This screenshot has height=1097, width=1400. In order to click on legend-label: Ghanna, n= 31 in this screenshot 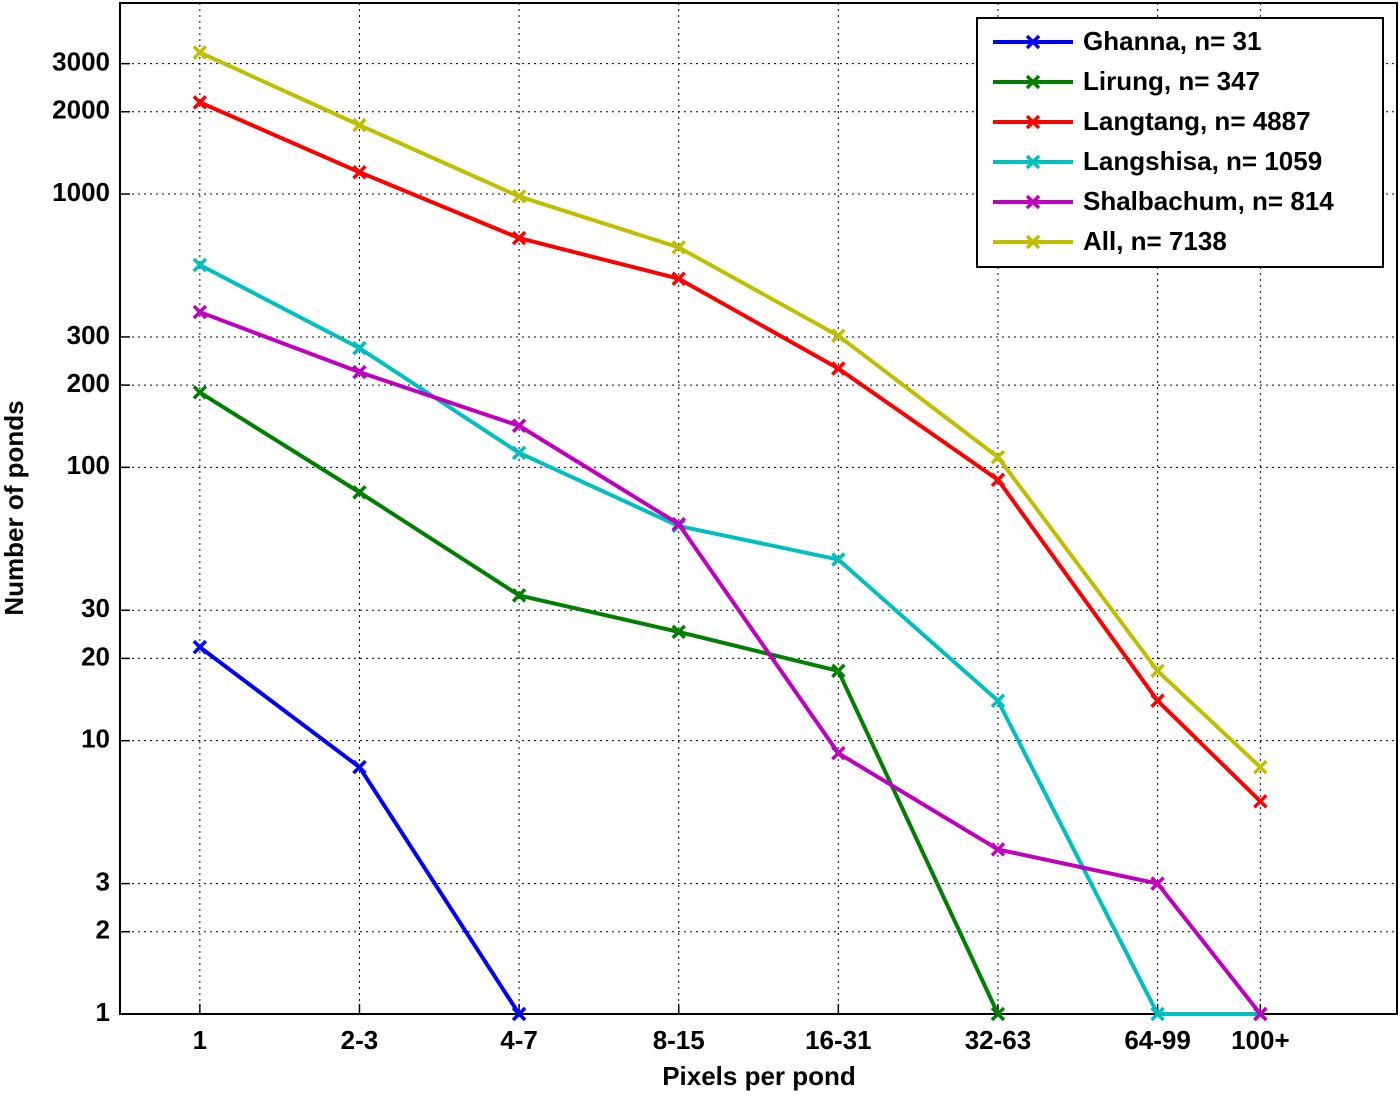, I will do `click(1172, 41)`.